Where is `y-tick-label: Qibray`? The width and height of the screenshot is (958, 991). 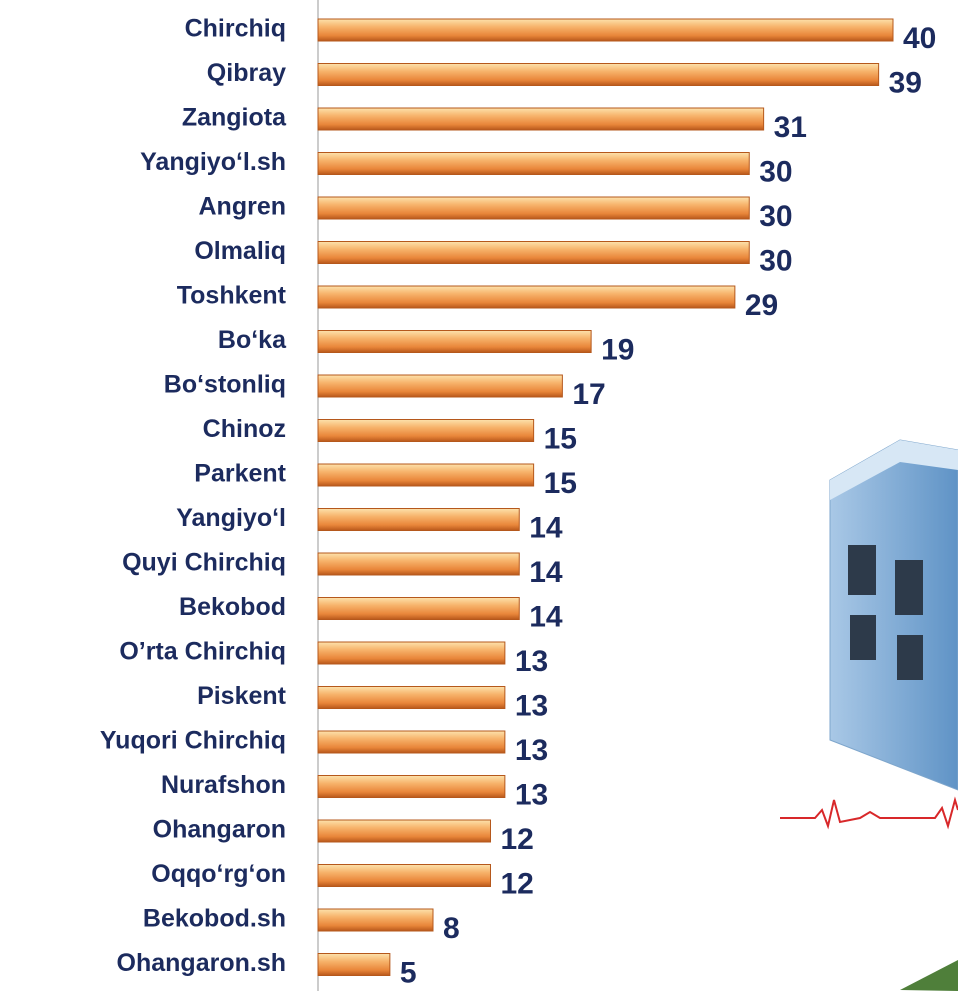 y-tick-label: Qibray is located at coordinates (246, 73).